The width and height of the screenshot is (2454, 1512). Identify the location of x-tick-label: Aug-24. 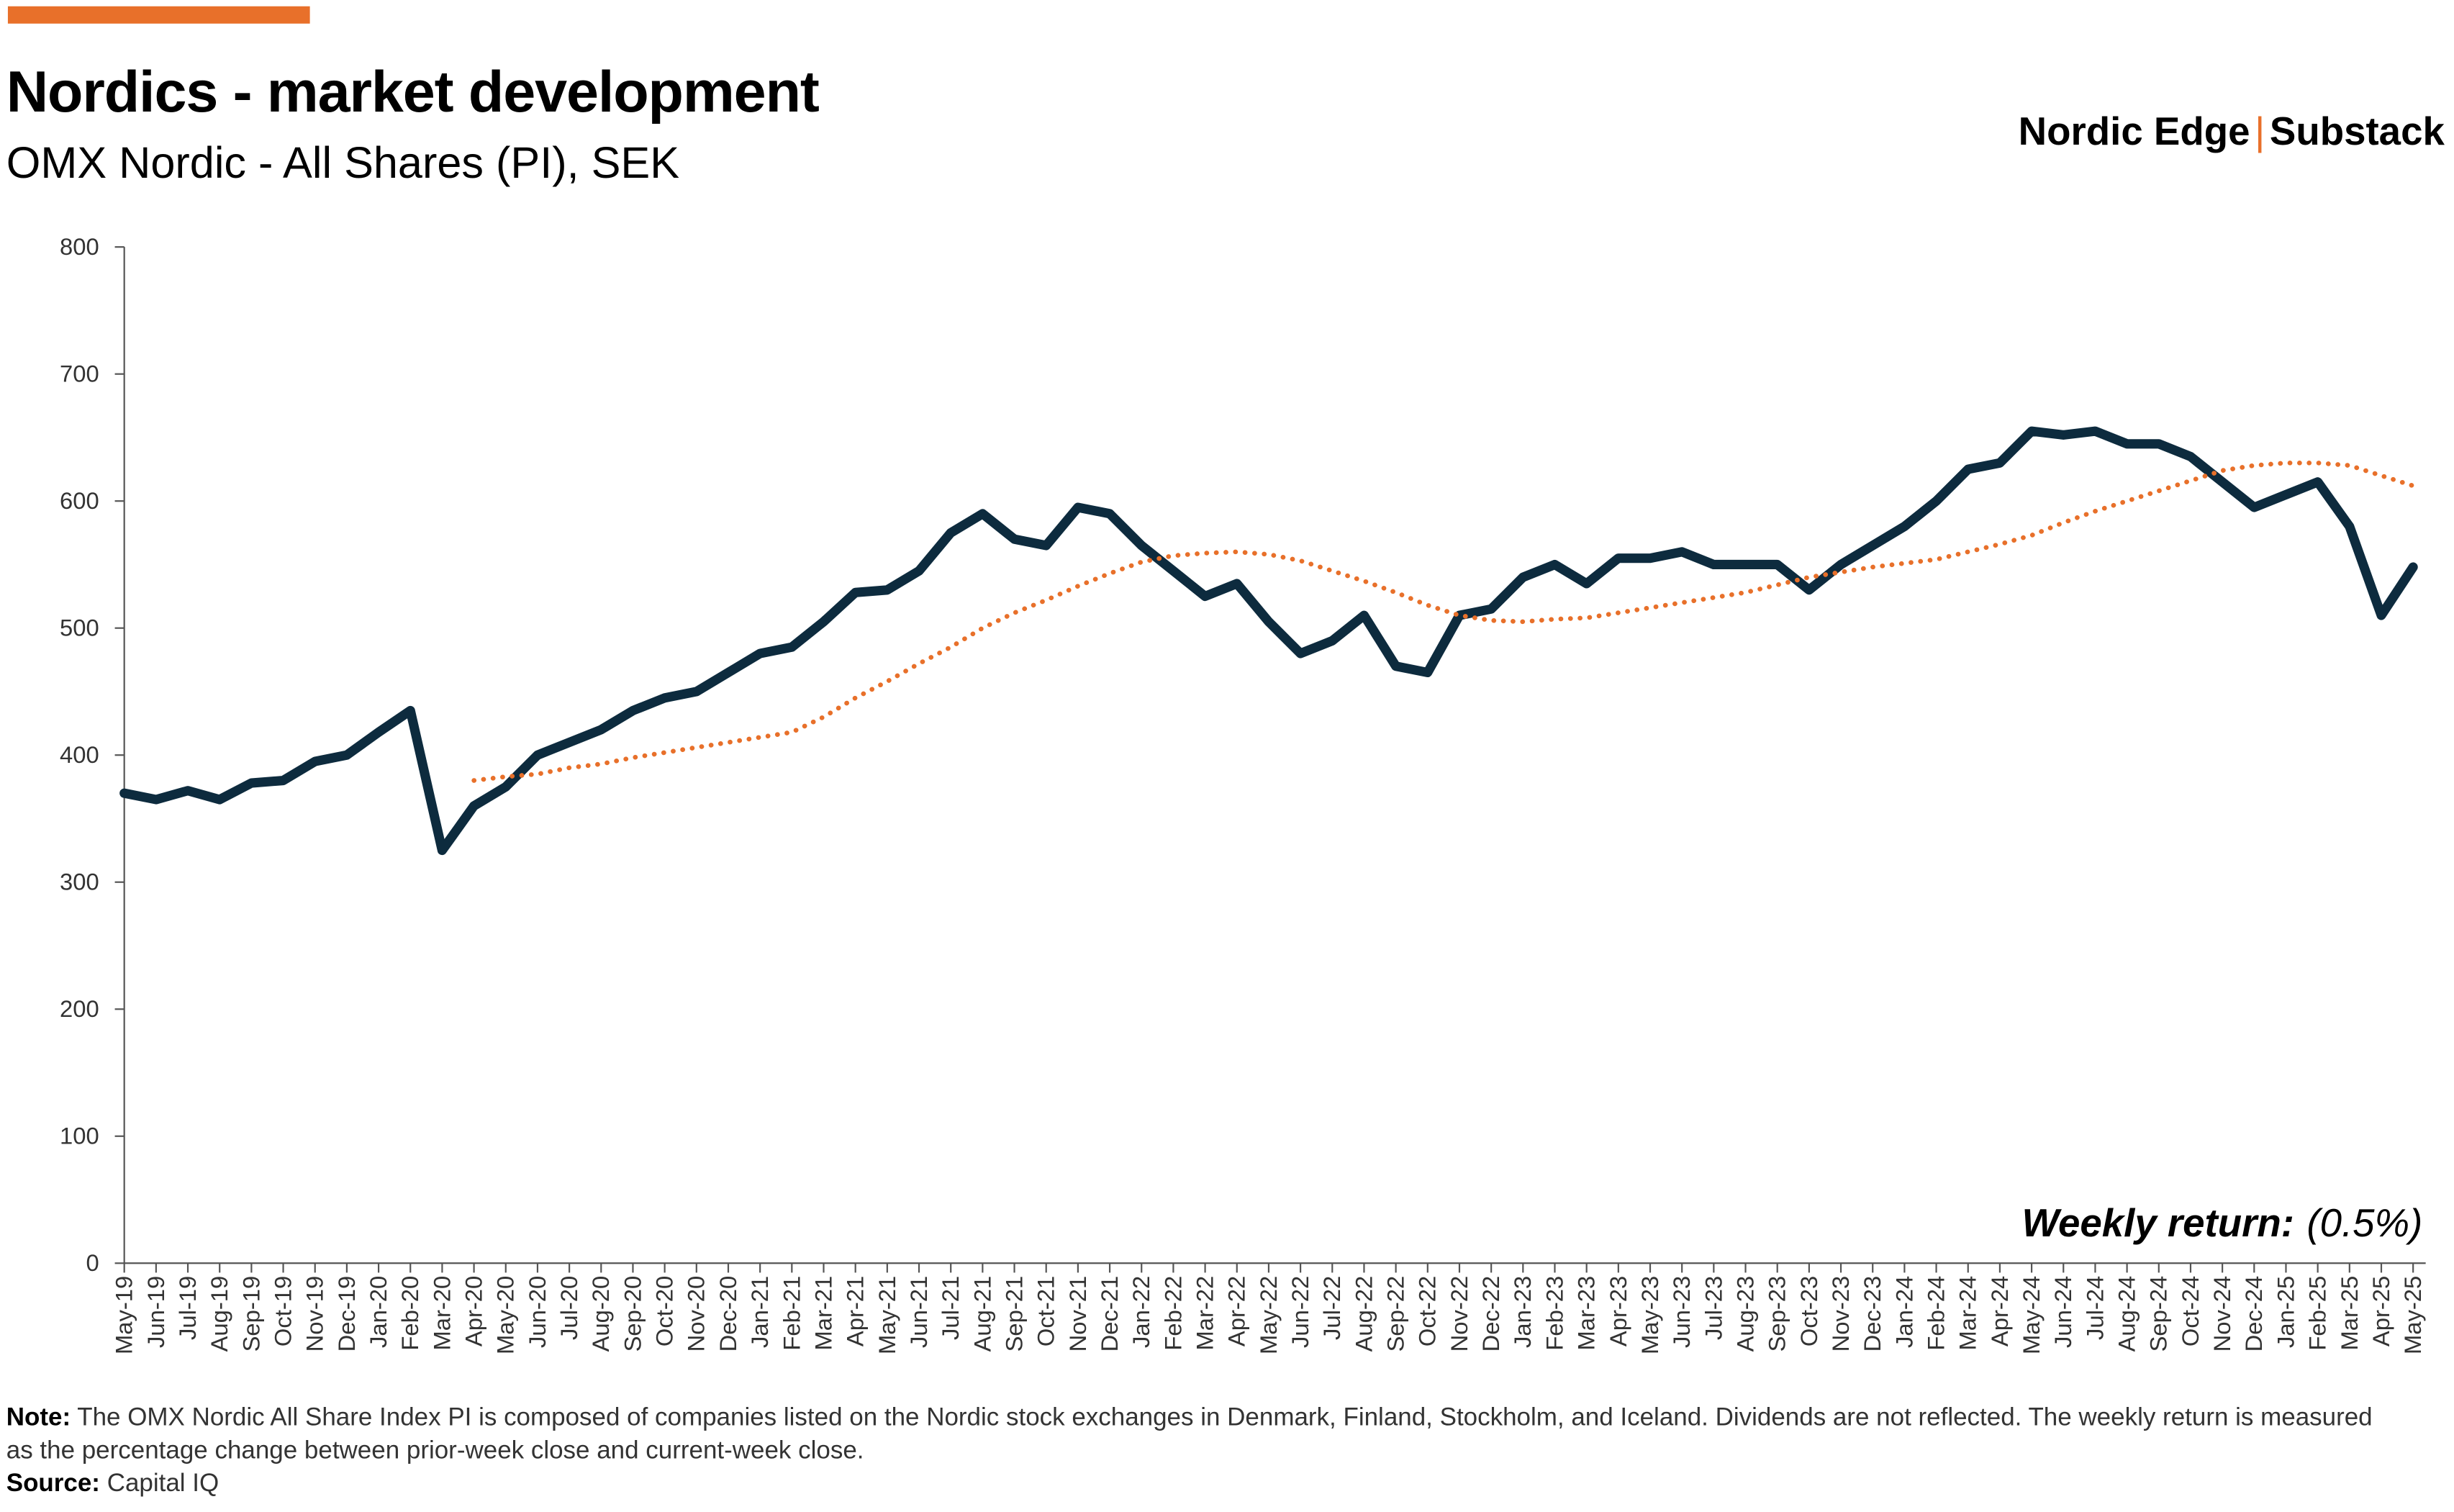
(2127, 1314).